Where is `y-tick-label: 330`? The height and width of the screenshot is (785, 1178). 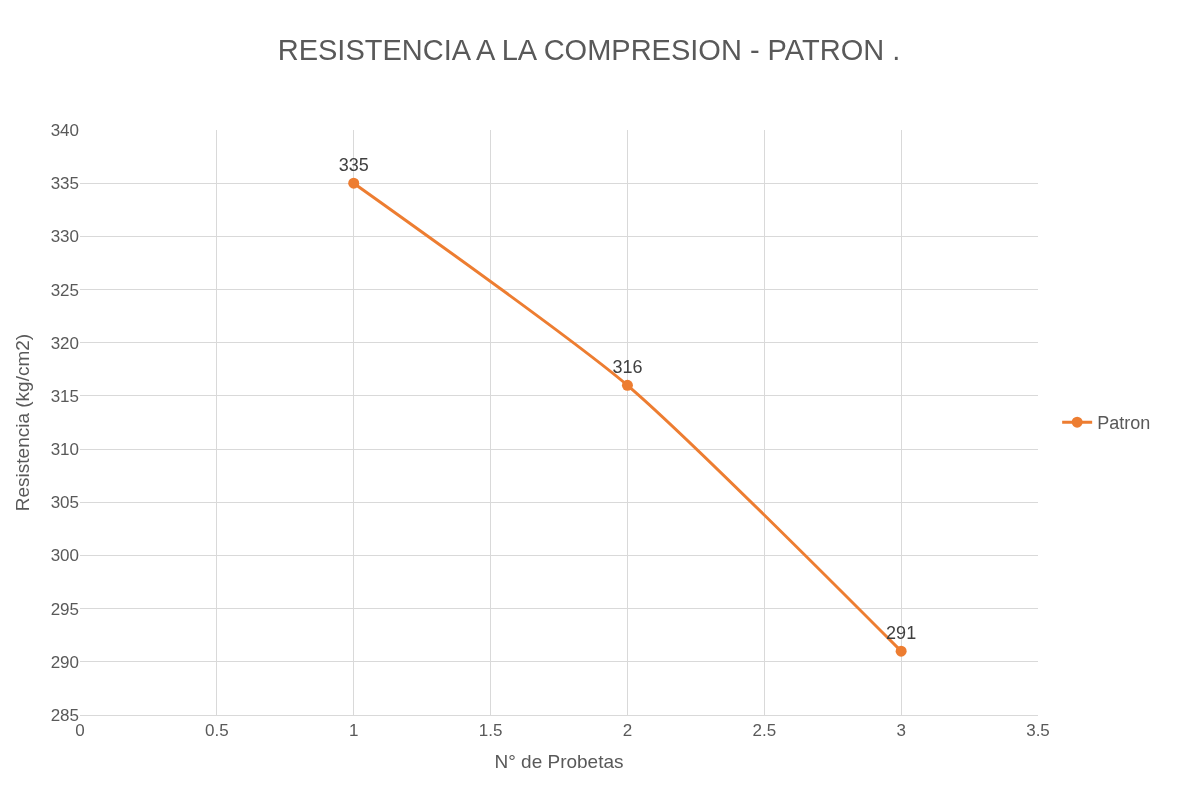
y-tick-label: 330 is located at coordinates (64, 237).